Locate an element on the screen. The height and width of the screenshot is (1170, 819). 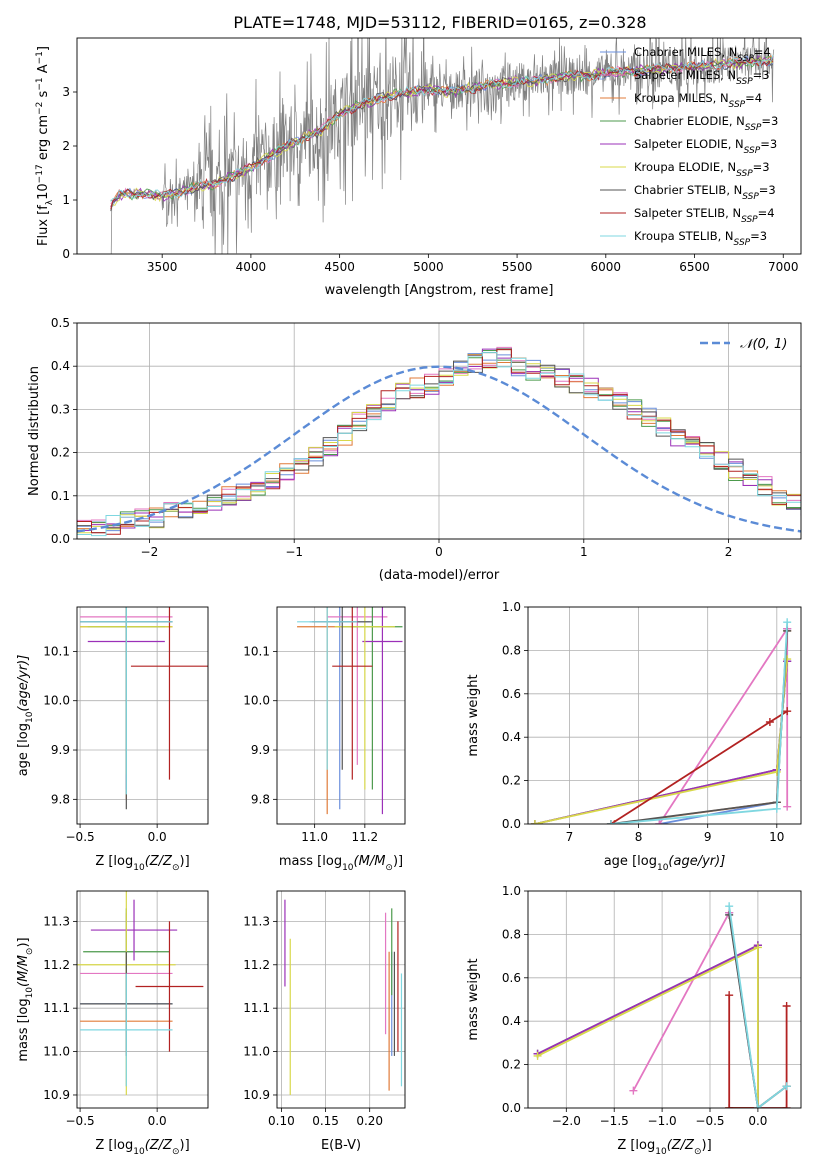
age_vs_mass-ytick-label: 10.0 is located at coordinates (256, 701).